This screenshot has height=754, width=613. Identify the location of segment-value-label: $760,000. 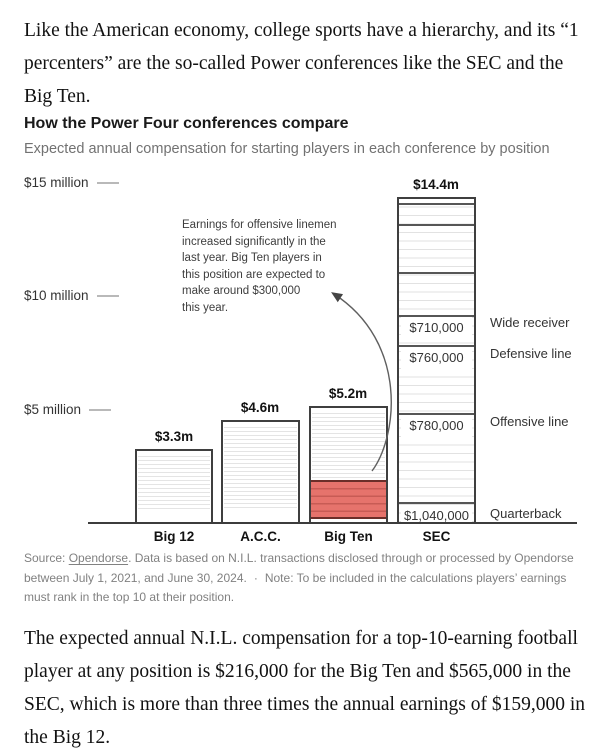
(436, 358).